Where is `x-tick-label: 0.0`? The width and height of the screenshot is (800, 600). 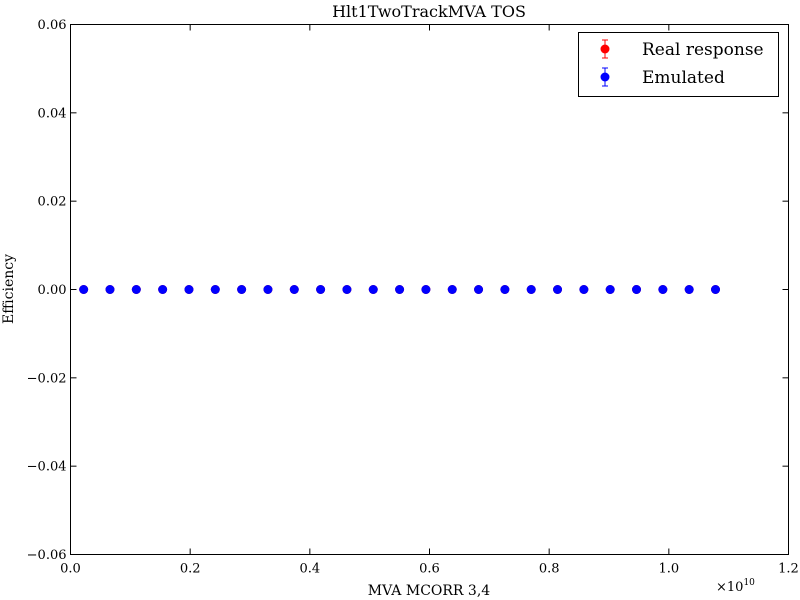
x-tick-label: 0.0 is located at coordinates (70, 569).